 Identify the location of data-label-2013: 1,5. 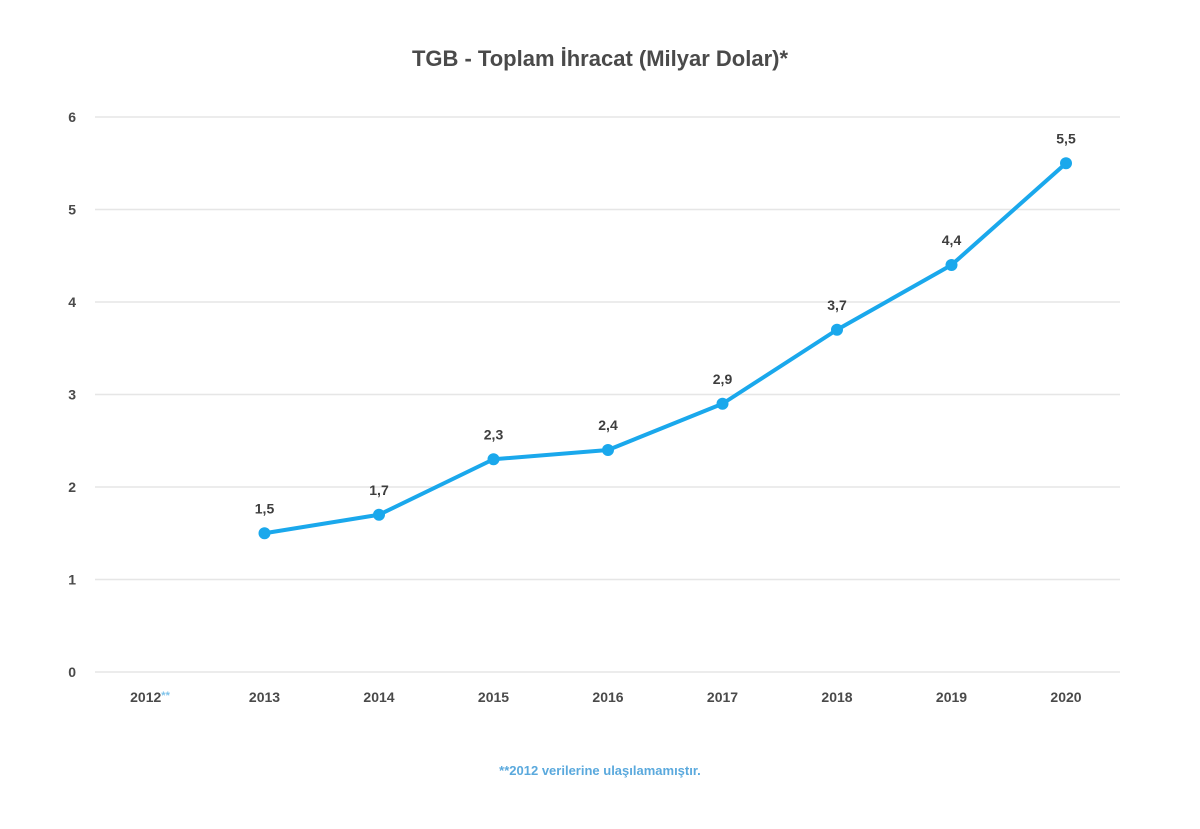
(265, 508).